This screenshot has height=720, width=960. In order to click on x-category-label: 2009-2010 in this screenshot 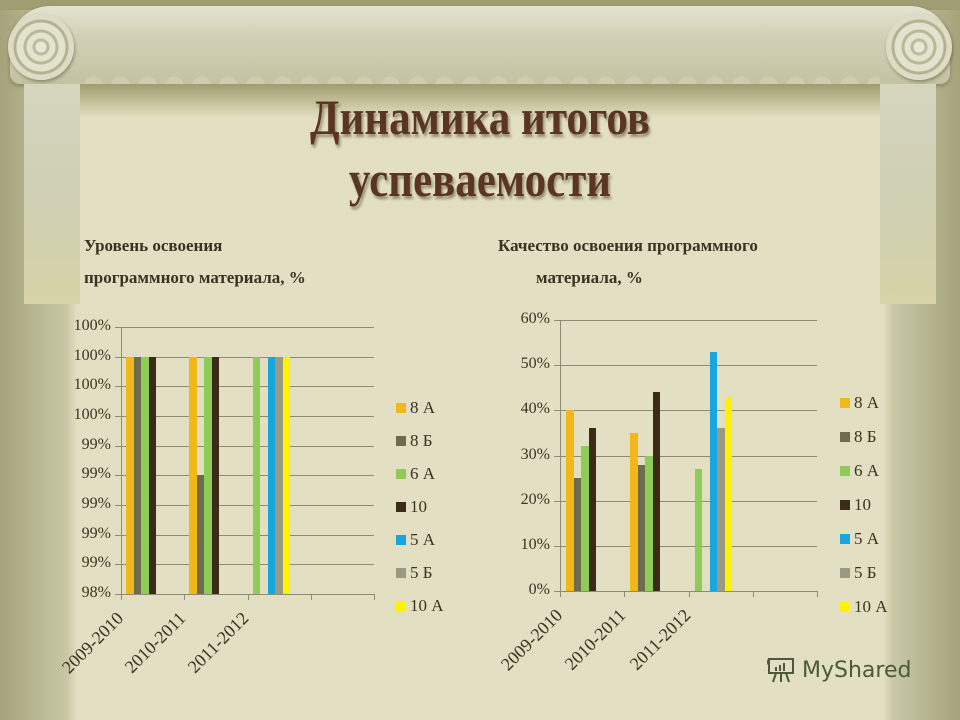, I will do `click(531, 640)`.